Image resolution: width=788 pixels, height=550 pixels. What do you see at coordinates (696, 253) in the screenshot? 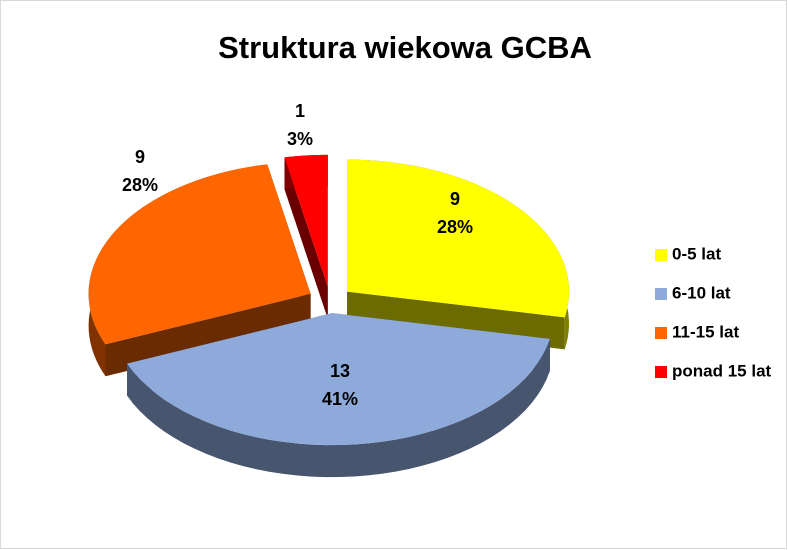
I see `legend-label: 0-5 lat` at bounding box center [696, 253].